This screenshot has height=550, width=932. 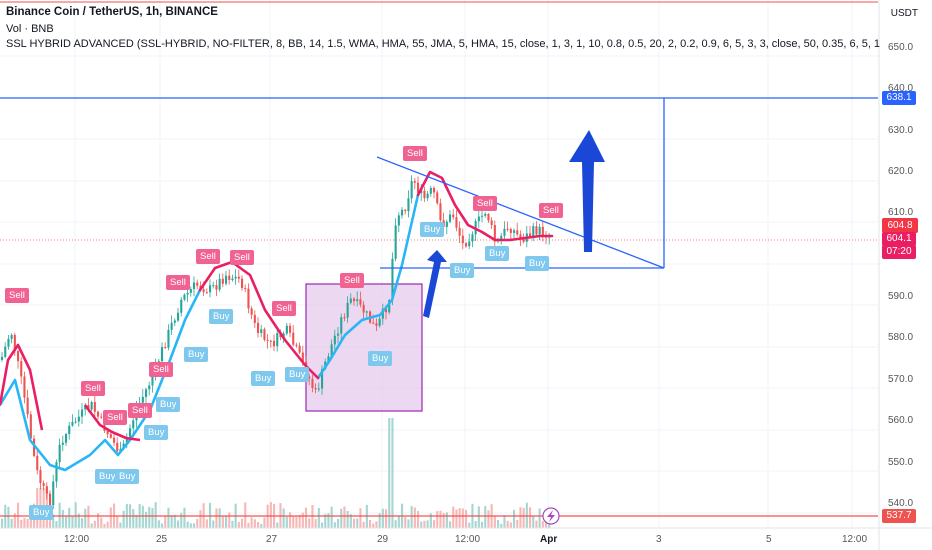 I want to click on bar-countdown-tag: 07:20, so click(x=899, y=252).